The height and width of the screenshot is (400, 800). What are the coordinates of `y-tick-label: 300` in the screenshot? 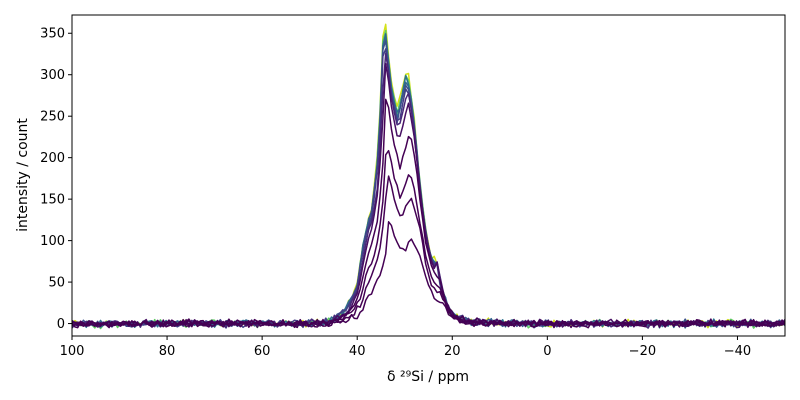 It's located at (52, 75).